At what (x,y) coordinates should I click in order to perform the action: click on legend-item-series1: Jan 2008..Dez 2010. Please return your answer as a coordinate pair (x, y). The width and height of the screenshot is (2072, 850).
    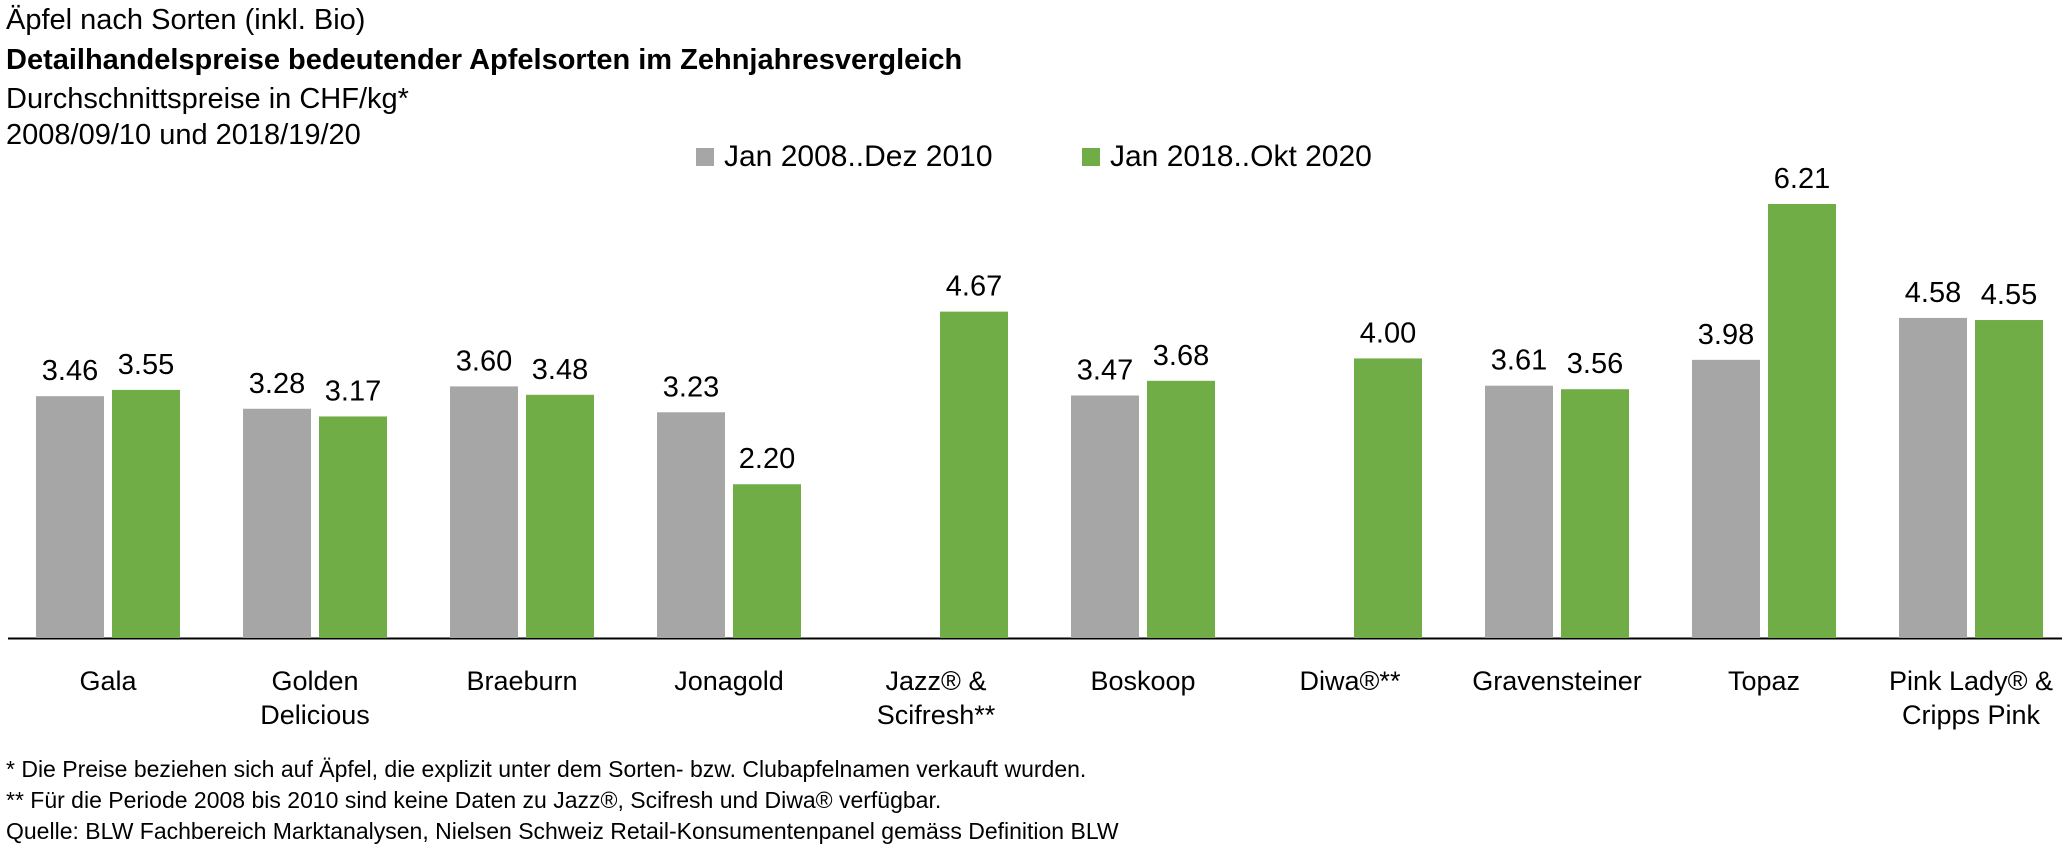
    Looking at the image, I should click on (844, 157).